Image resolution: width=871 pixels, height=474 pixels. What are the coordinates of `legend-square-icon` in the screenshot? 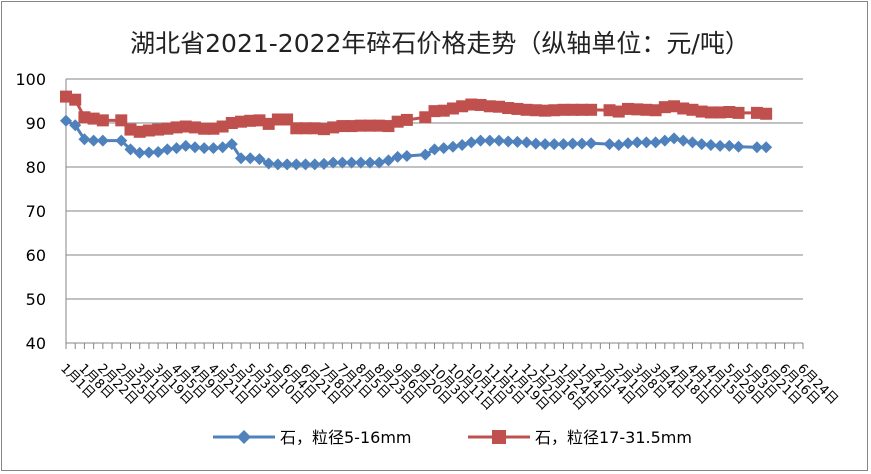 It's located at (499, 437).